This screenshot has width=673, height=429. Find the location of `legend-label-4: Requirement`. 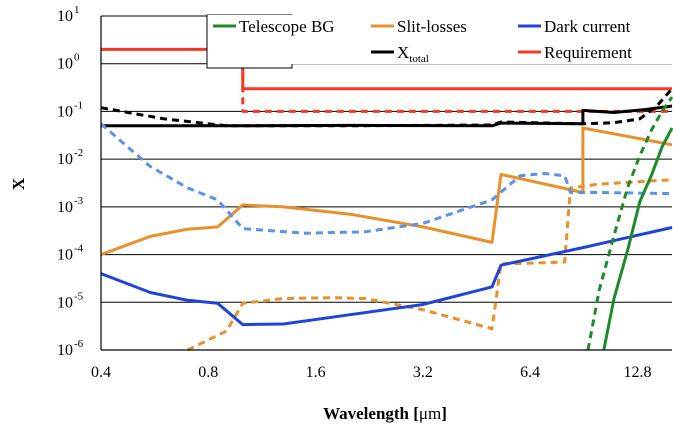

legend-label-4: Requirement is located at coordinates (588, 52).